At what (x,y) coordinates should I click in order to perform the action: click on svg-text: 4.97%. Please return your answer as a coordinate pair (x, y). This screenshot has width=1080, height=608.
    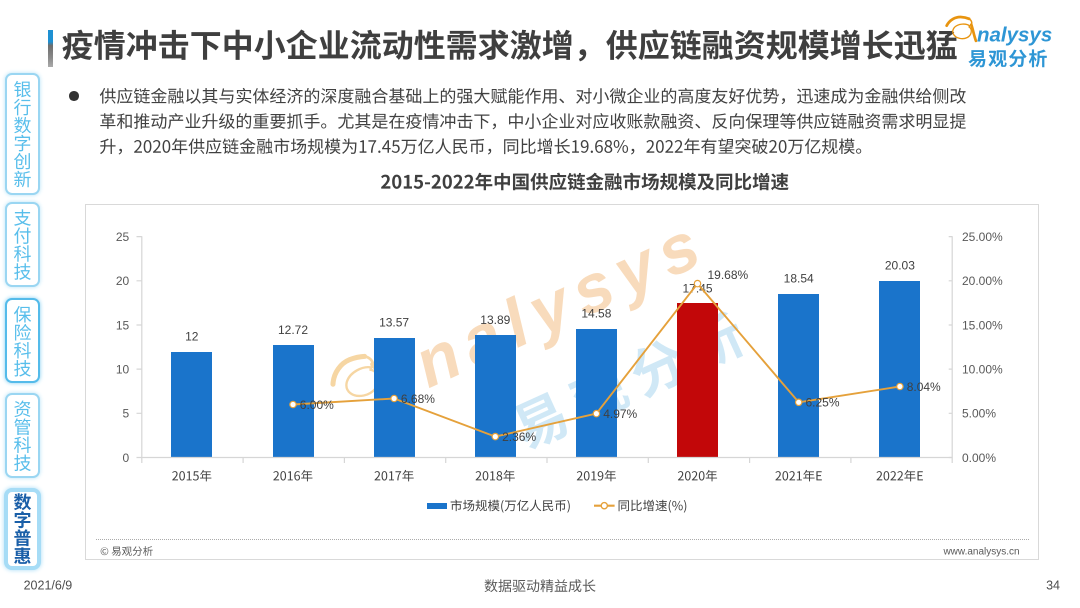
    Looking at the image, I should click on (620, 414).